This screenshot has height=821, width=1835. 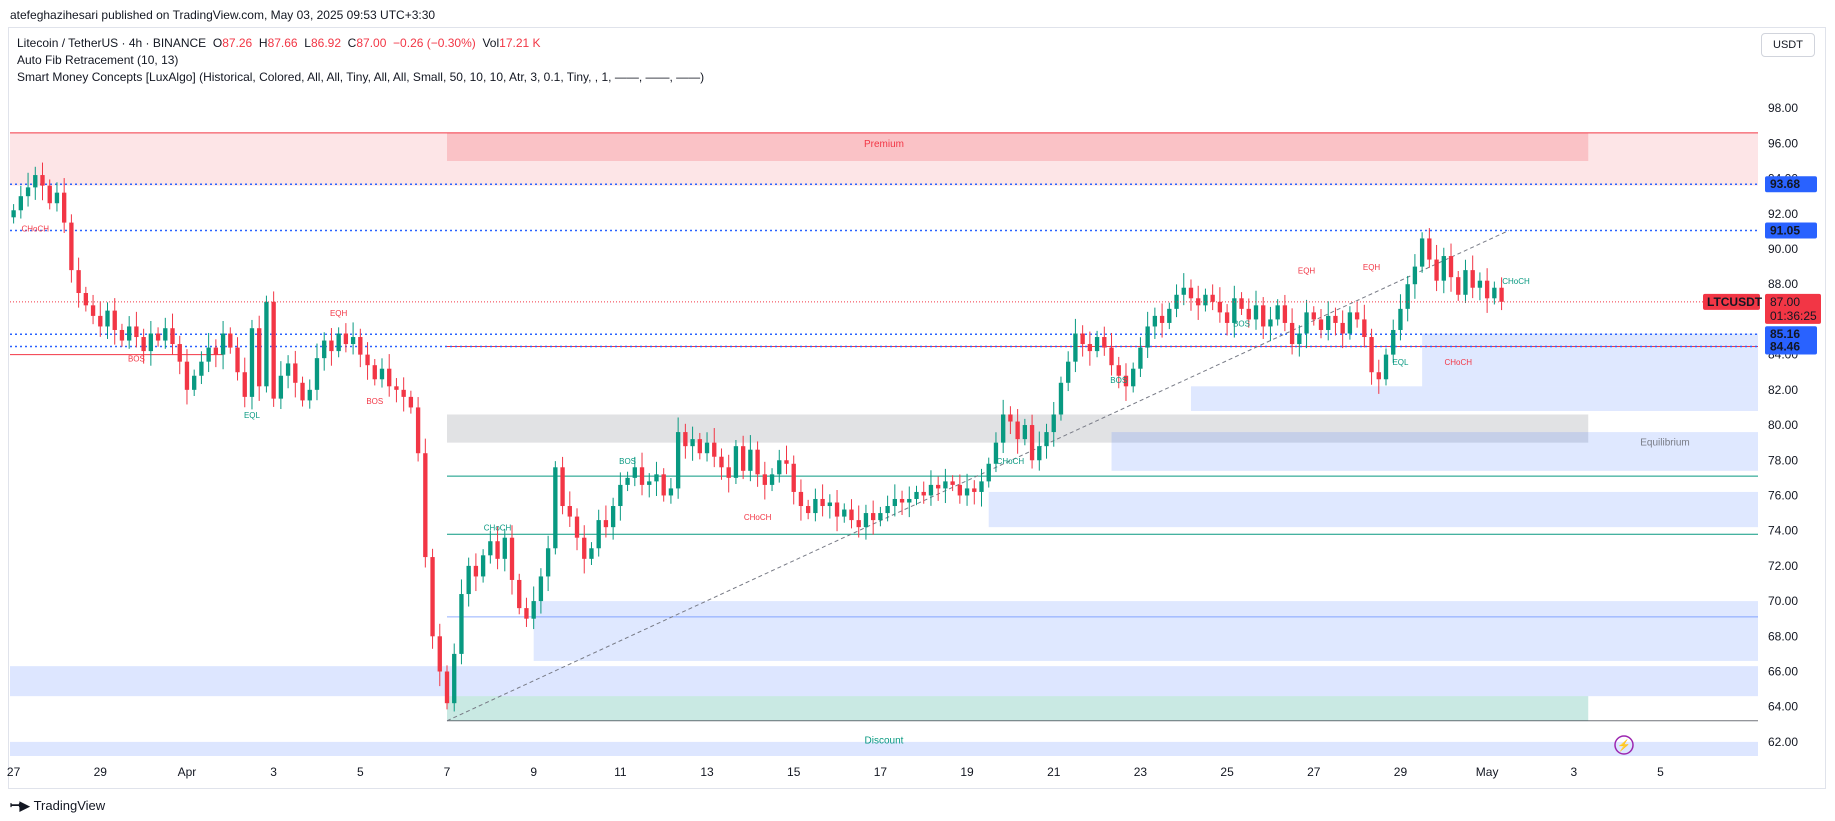 I want to click on tv-logo-text: TradingView, so click(x=69, y=805).